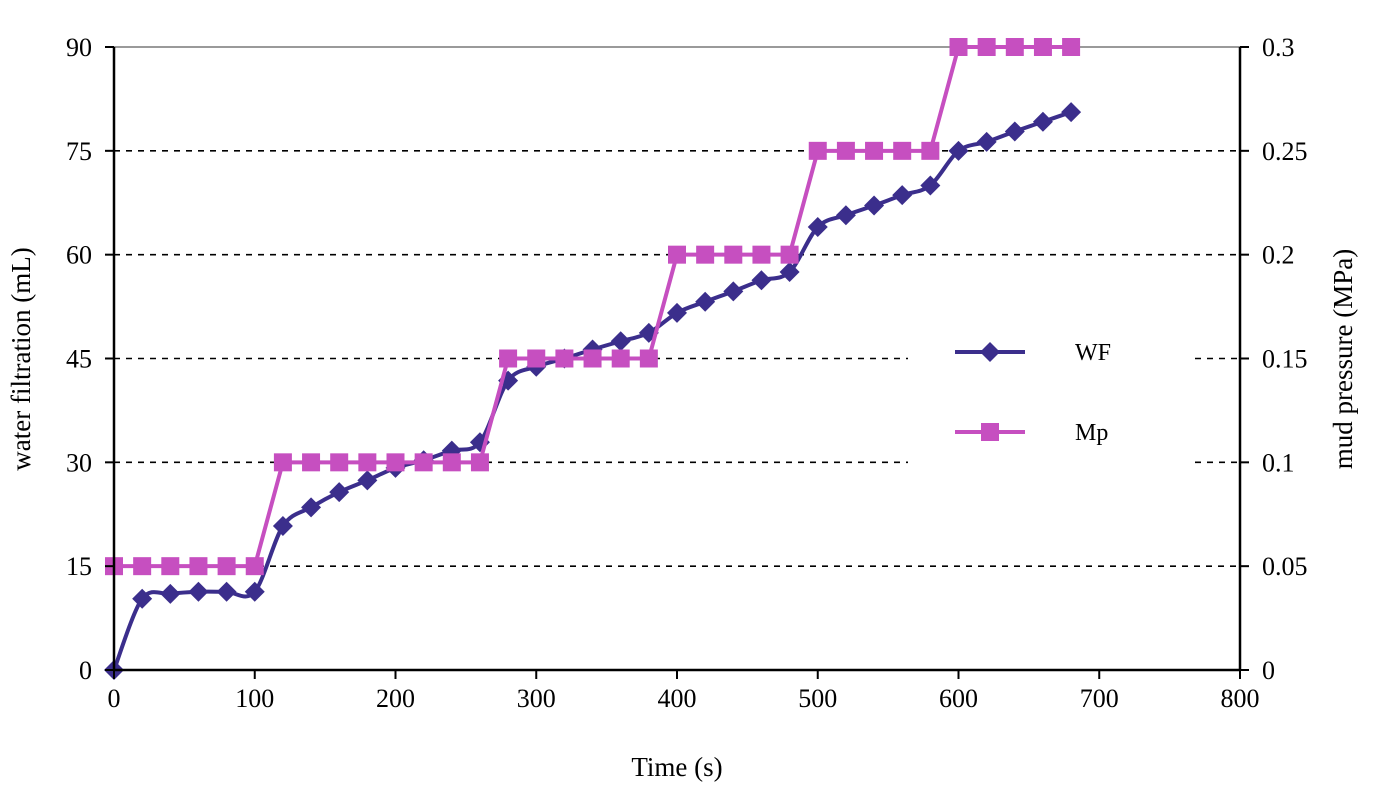  Describe the element at coordinates (1033, 353) in the screenshot. I see `legend-item-wf: WF` at that location.